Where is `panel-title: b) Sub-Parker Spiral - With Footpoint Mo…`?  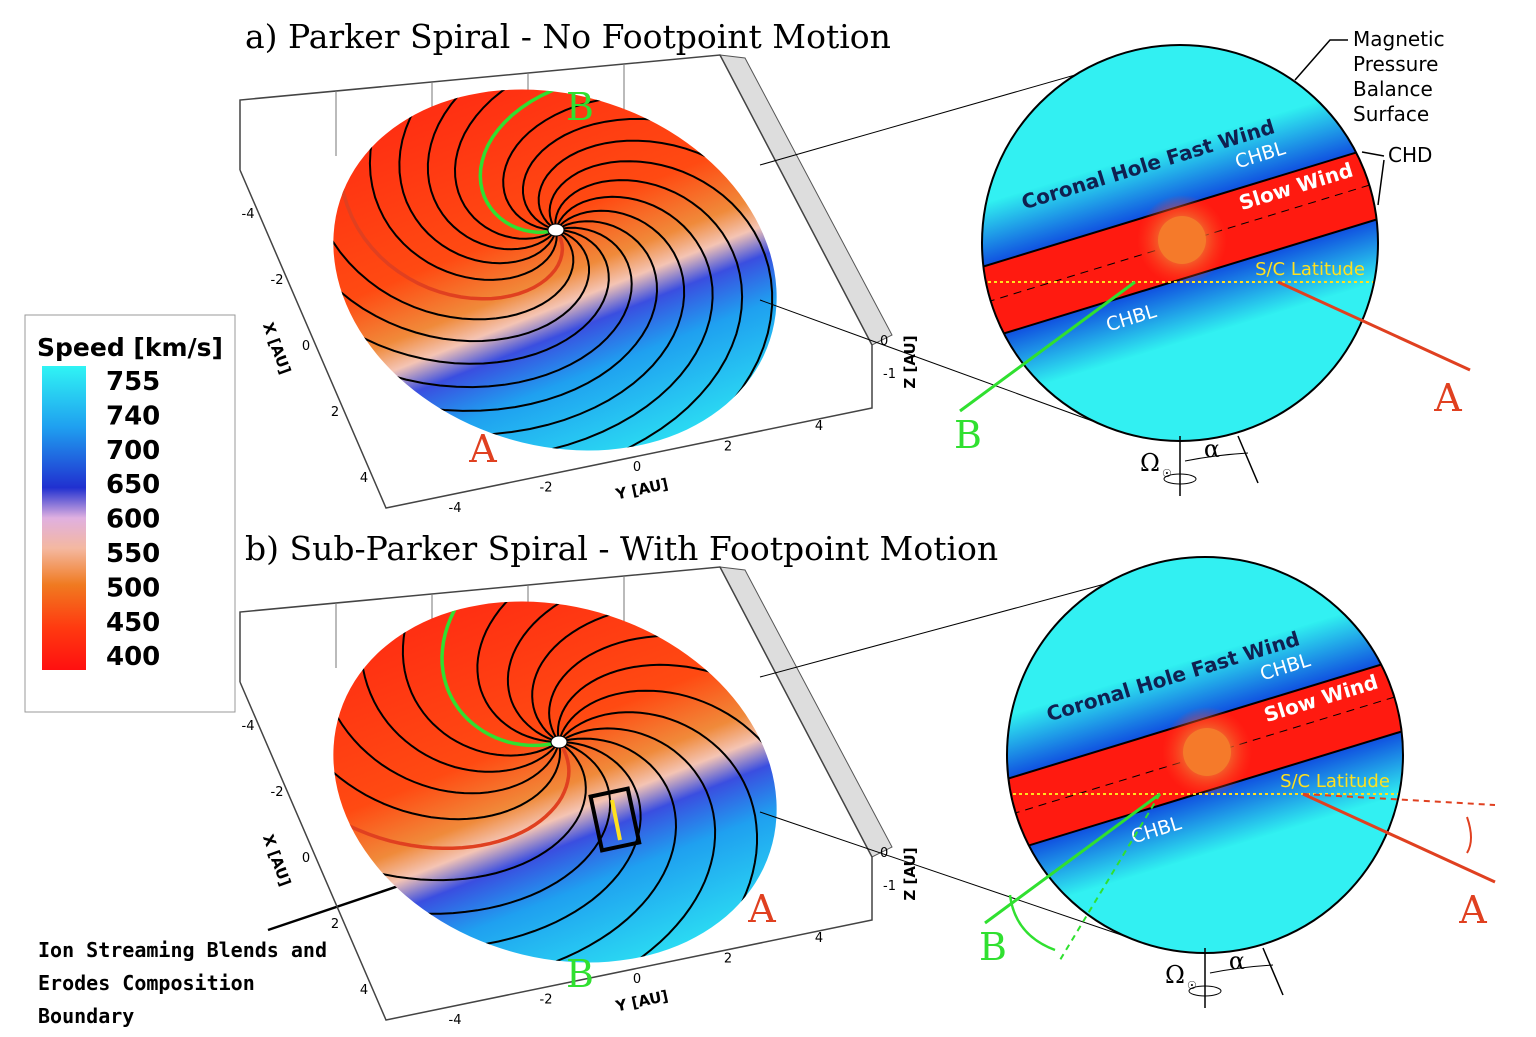 panel-title: b) Sub-Parker Spiral - With Footpoint Mo… is located at coordinates (621, 548).